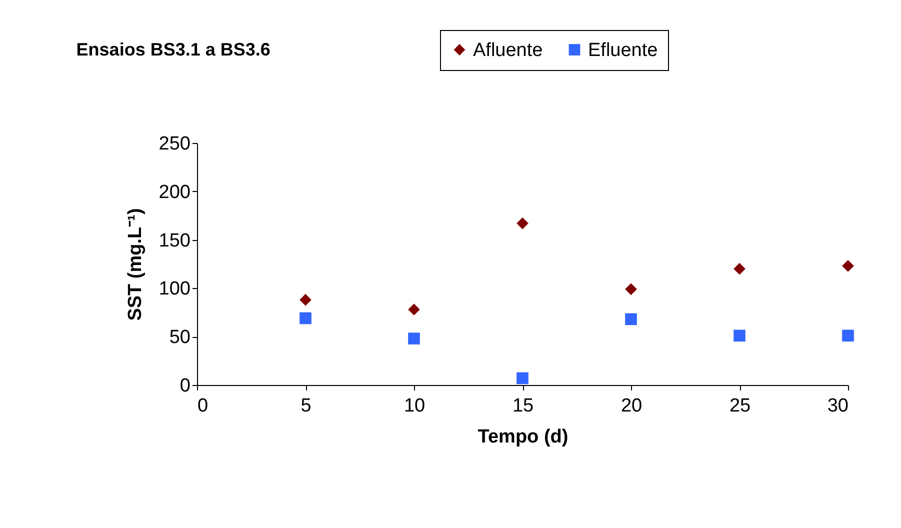 The width and height of the screenshot is (901, 528). I want to click on y-axis-title: SST (mg.L⁻¹), so click(135, 264).